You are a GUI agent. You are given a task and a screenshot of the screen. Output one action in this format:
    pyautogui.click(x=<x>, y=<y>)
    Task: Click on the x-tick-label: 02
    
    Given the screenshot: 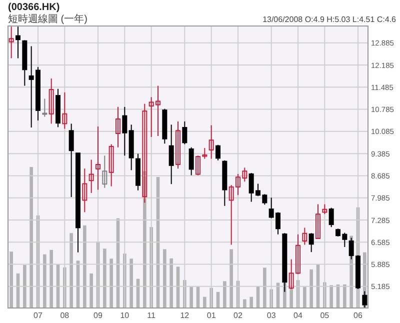 What is the action you would take?
    pyautogui.click(x=238, y=315)
    